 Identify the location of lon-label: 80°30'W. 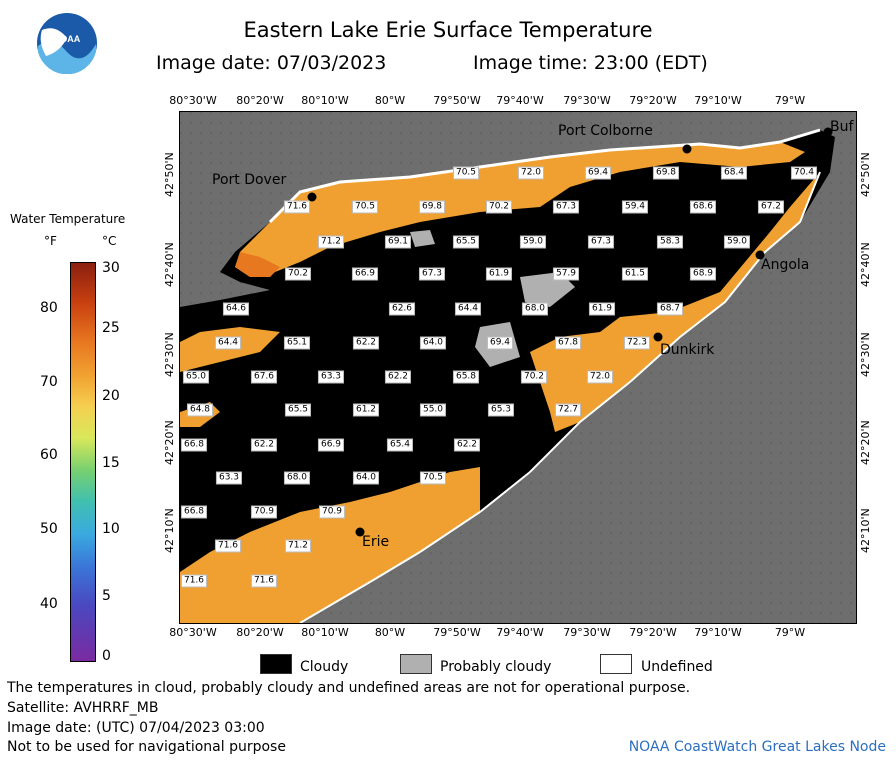
(193, 632).